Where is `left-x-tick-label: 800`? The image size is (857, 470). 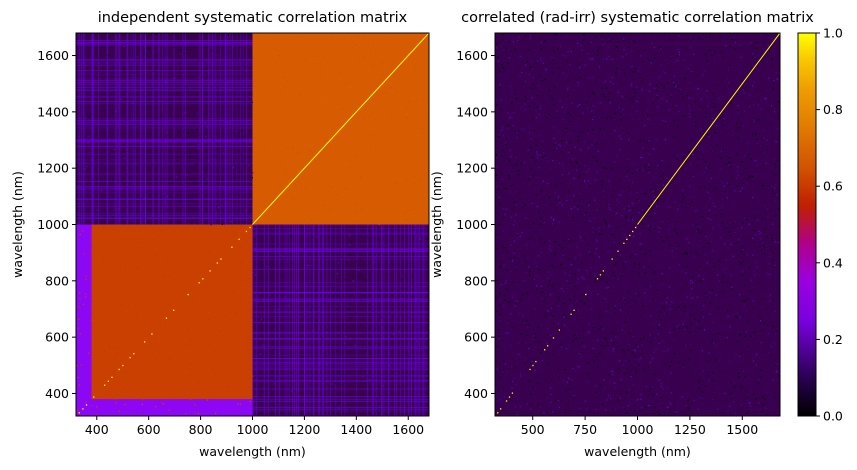 left-x-tick-label: 800 is located at coordinates (201, 429).